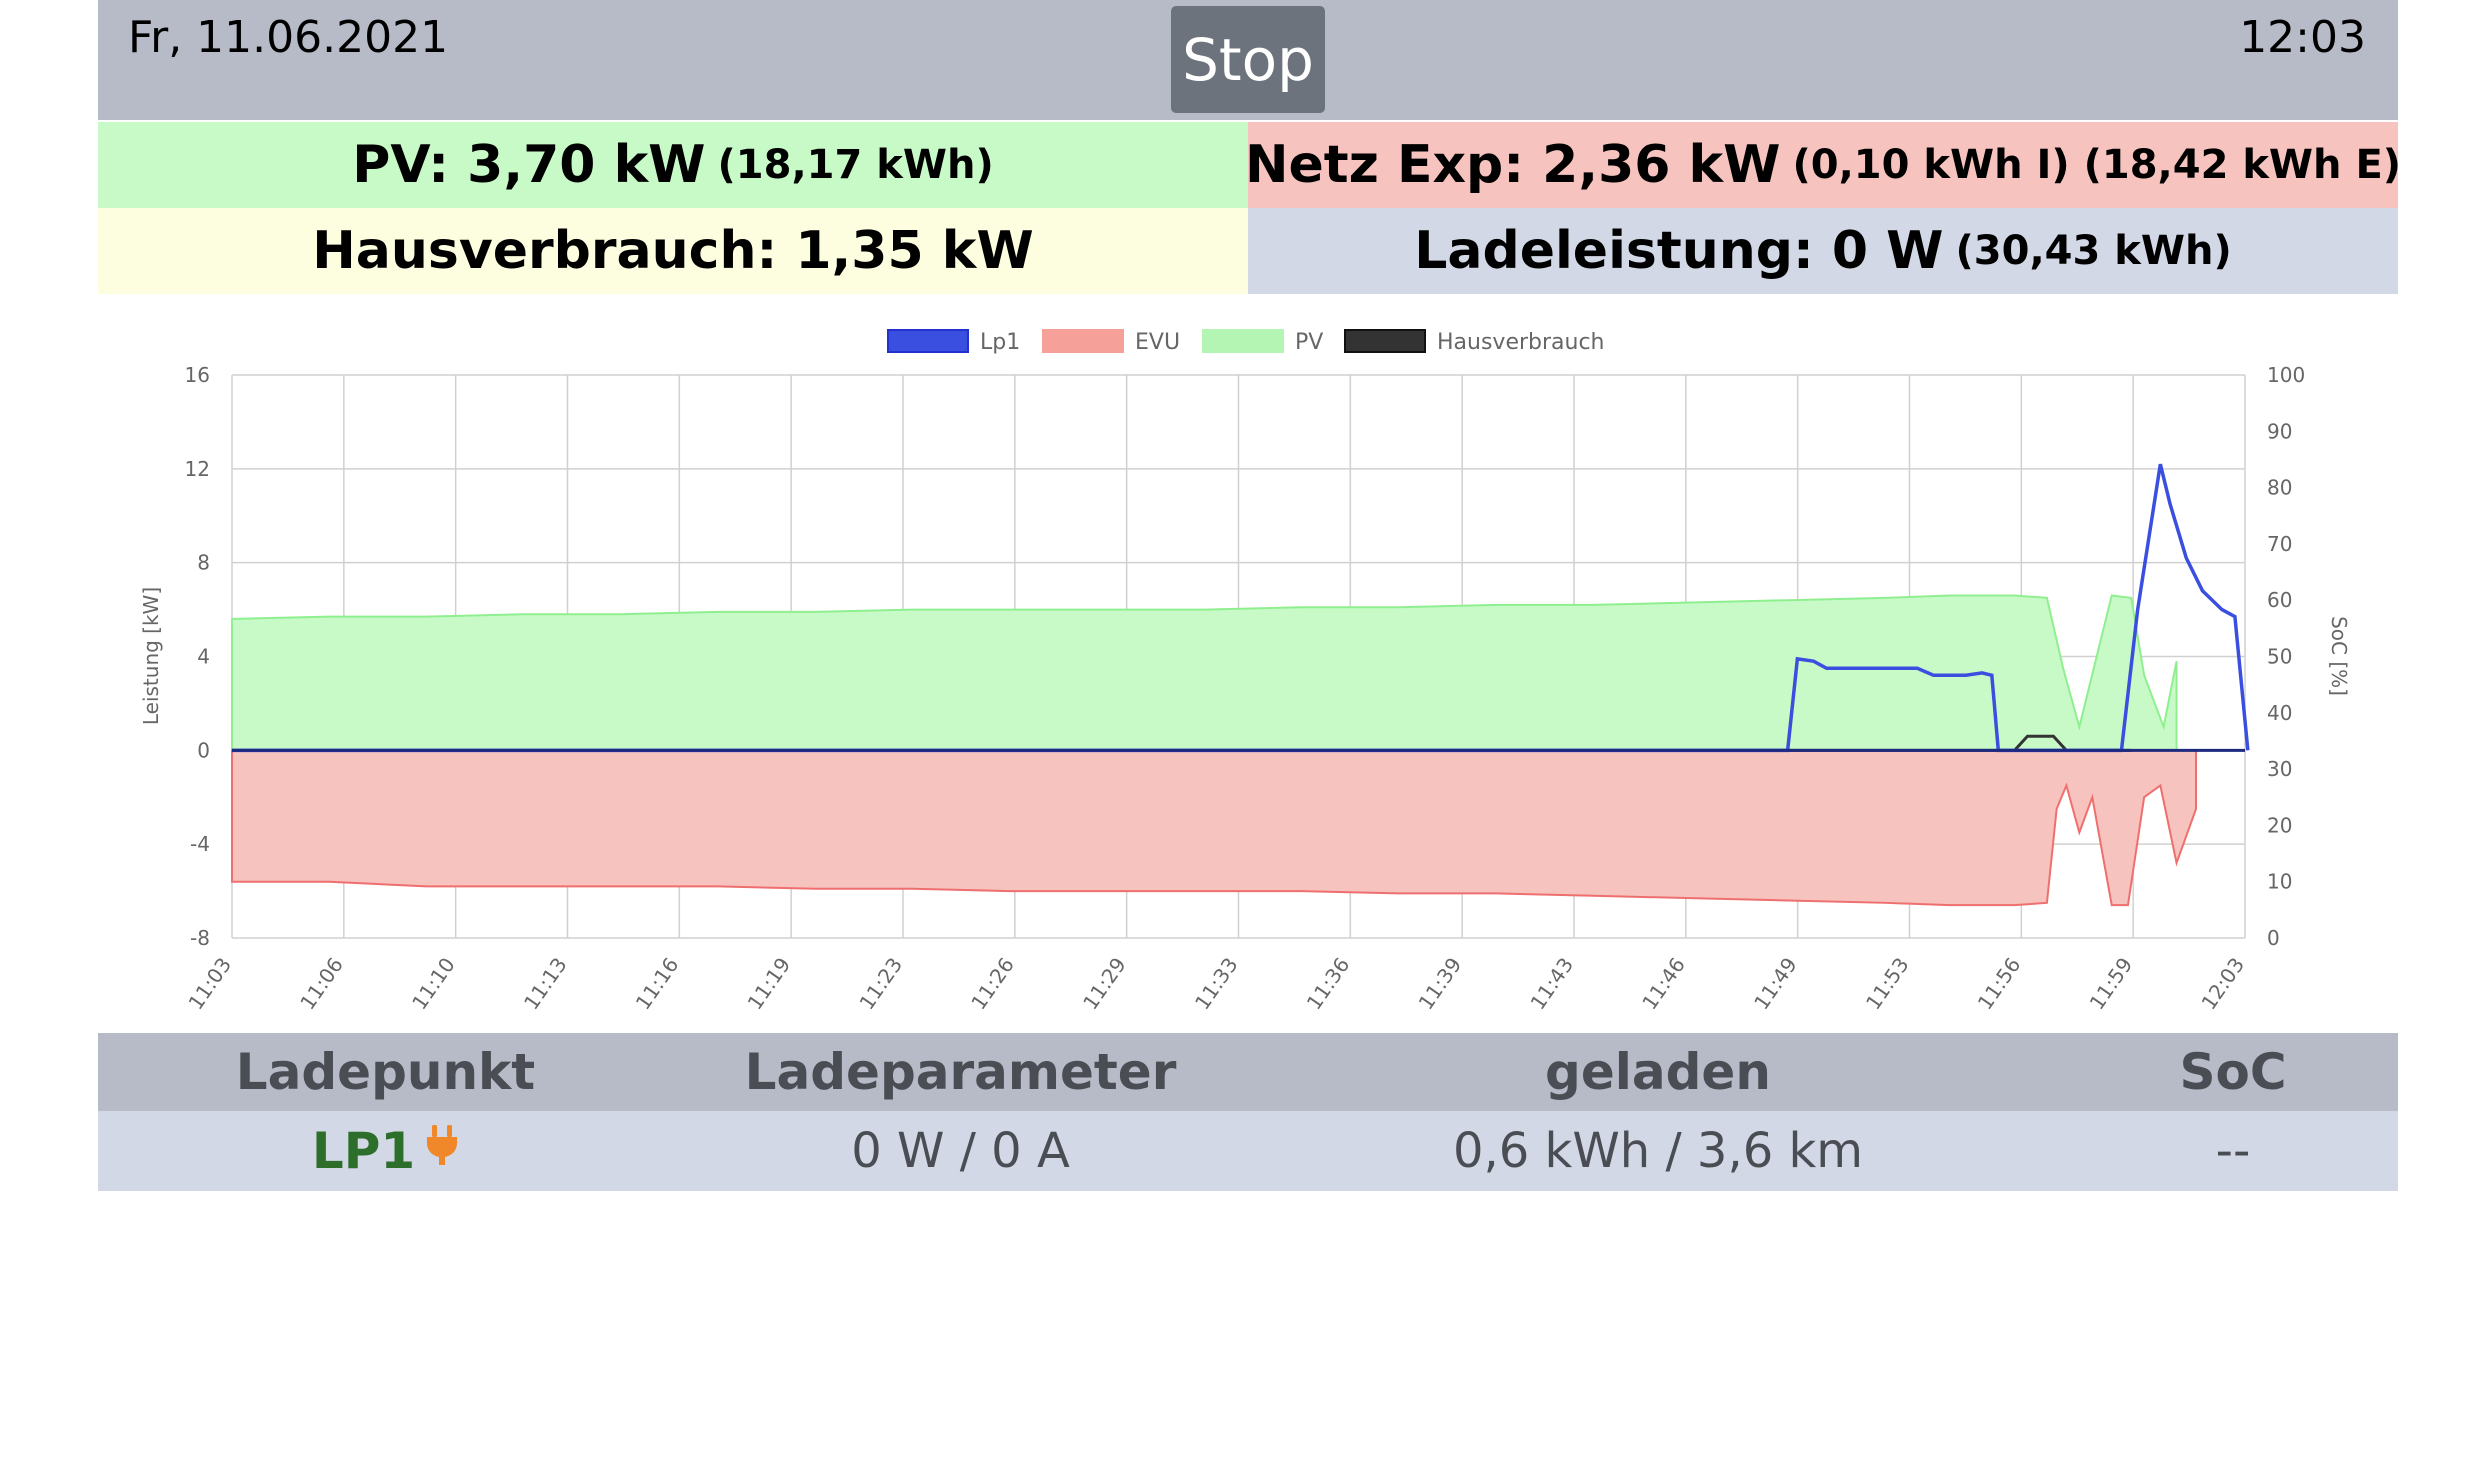 This screenshot has height=1462, width=2492. I want to click on geladen-cell: 0,6 kWh / 3,6 km, so click(1658, 1151).